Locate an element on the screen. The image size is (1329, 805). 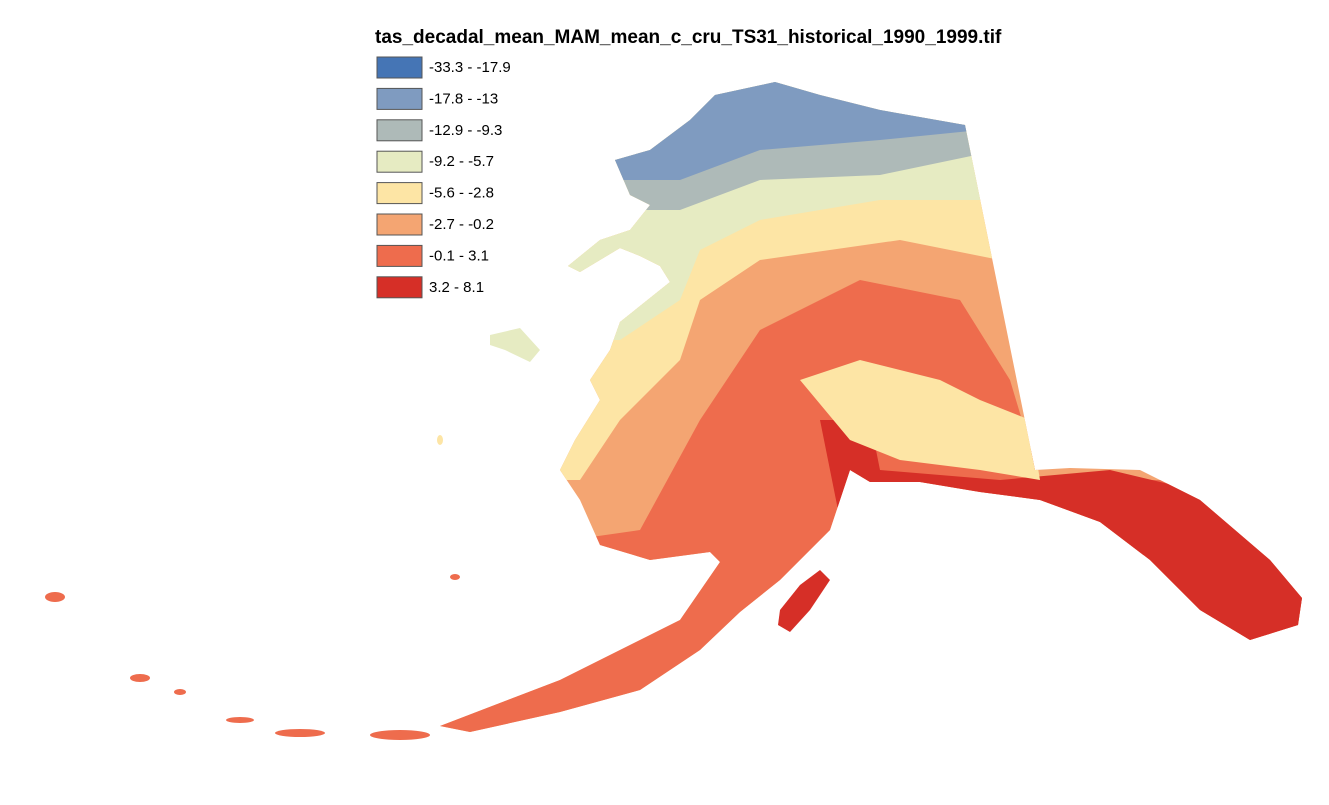
legend-label: -17.8 - -13 is located at coordinates (463, 98).